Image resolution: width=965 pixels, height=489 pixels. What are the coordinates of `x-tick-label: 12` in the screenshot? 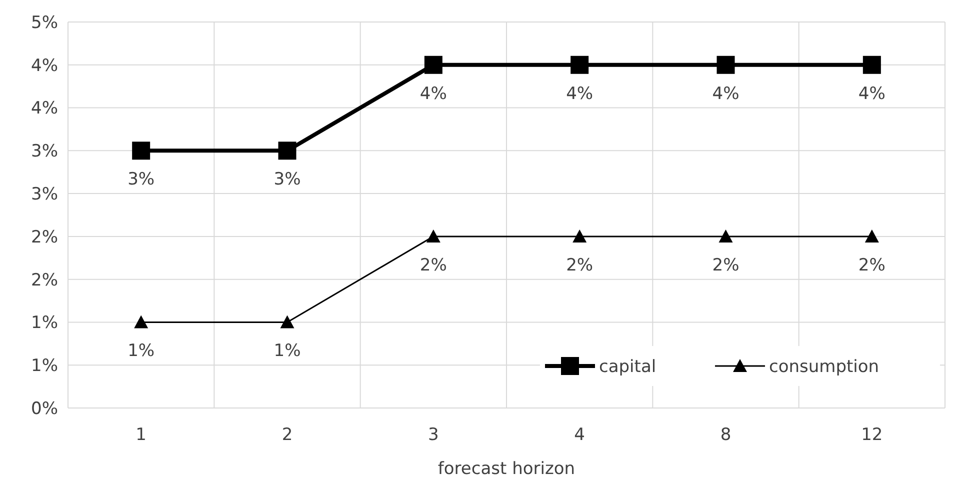 It's located at (872, 435).